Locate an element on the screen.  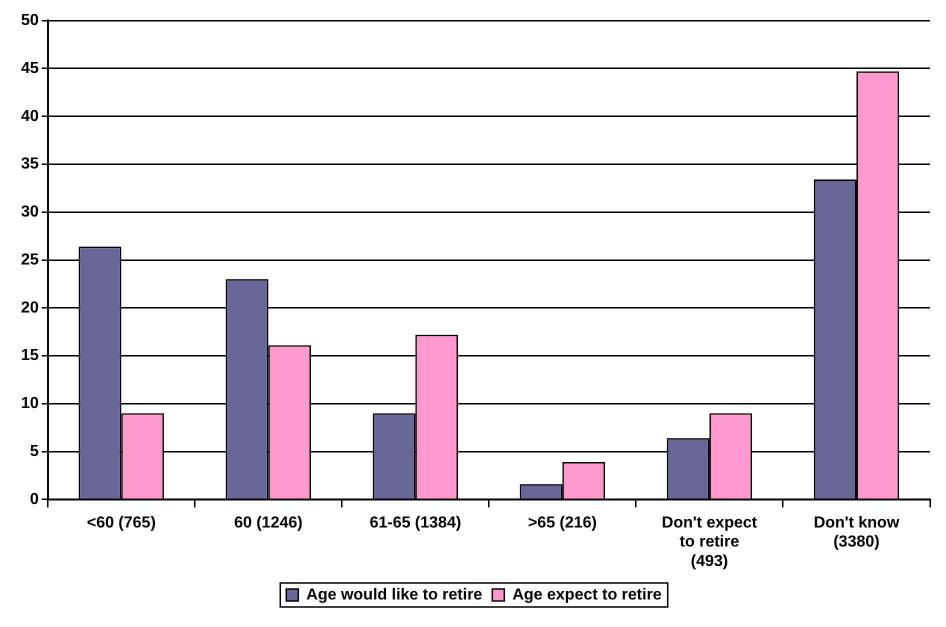
x-tick-label: <60 (765) is located at coordinates (121, 523).